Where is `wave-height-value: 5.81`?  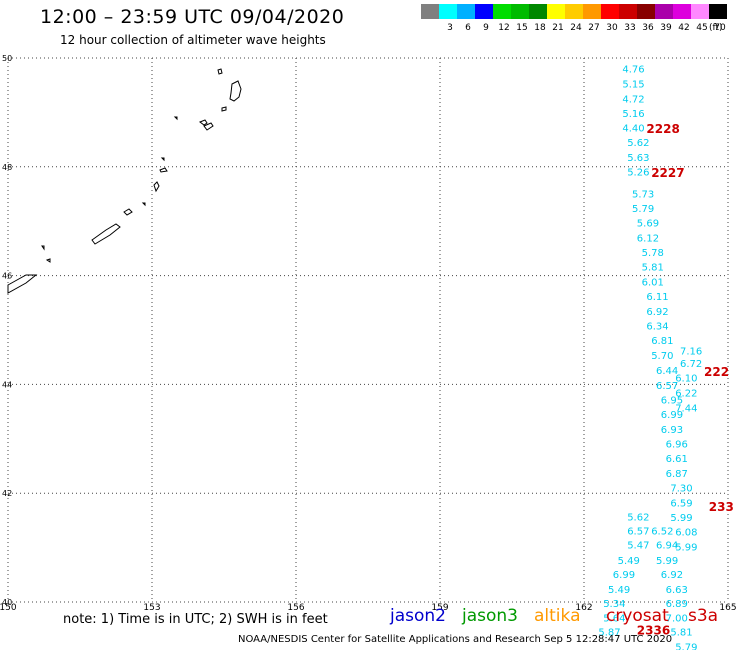
wave-height-value: 5.81 is located at coordinates (653, 268).